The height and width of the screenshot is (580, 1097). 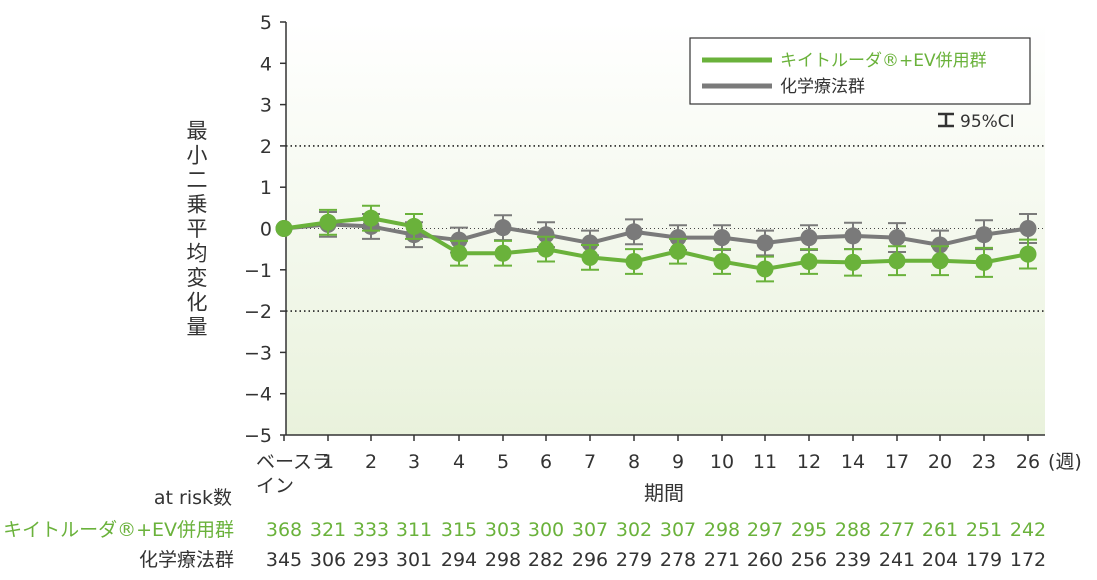 What do you see at coordinates (940, 462) in the screenshot?
I see `x-tick-label: 20` at bounding box center [940, 462].